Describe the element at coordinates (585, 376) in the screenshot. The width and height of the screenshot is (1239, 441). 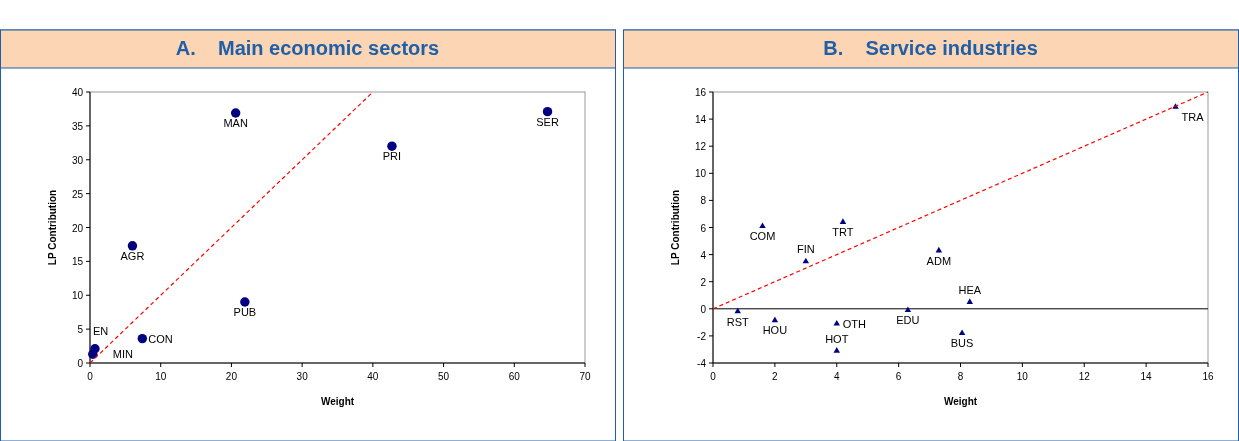
I see `x-tick-label: 70` at that location.